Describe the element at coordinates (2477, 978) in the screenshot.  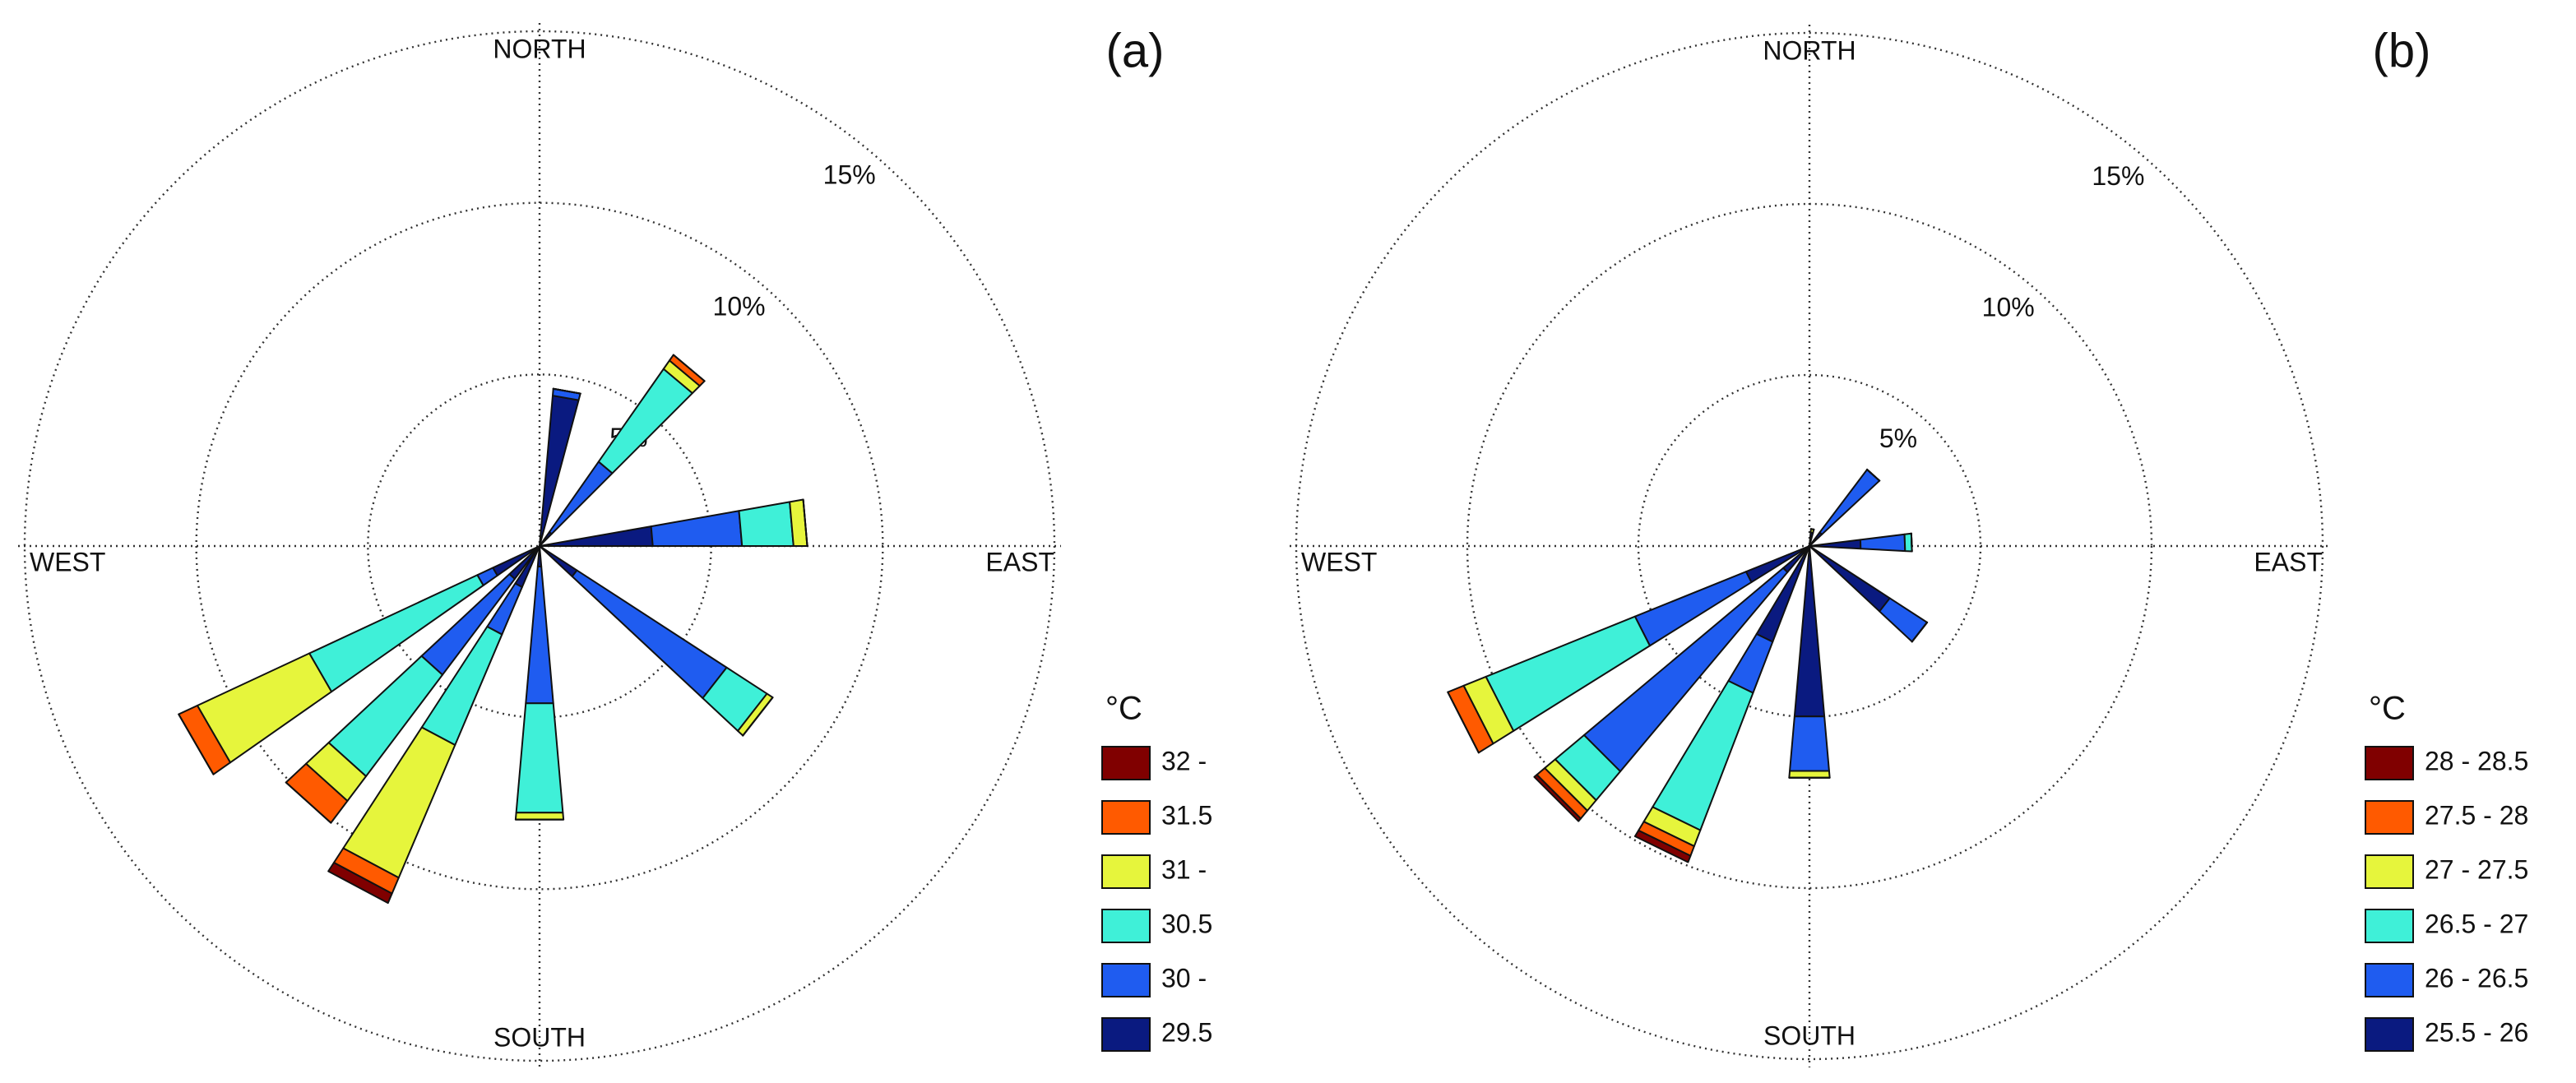
I see `legend-label: 26 - 26.5` at that location.